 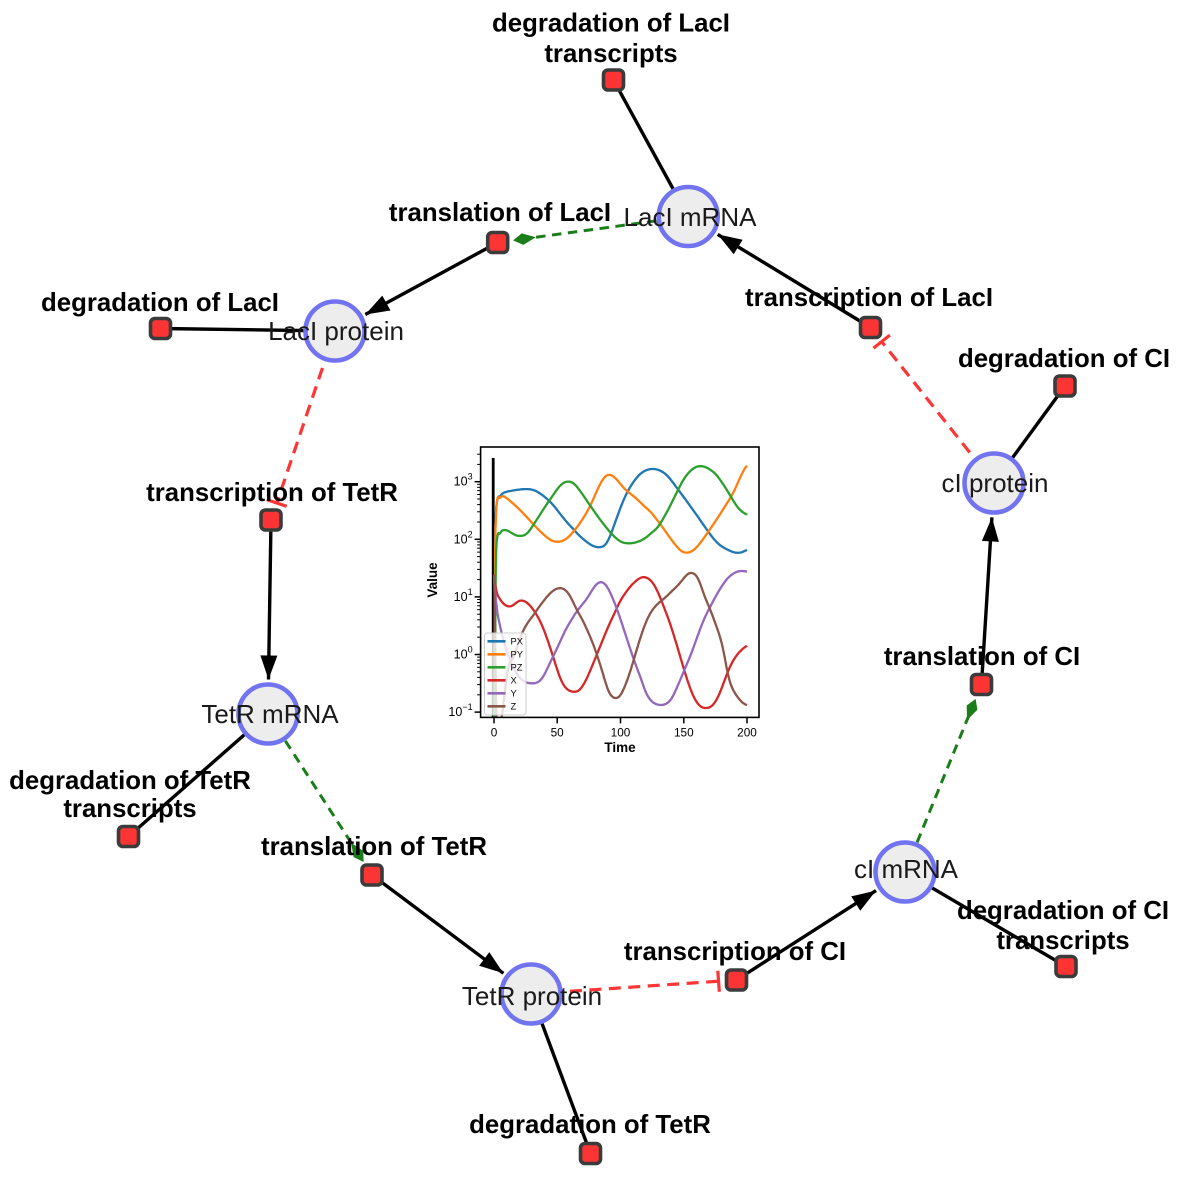 I want to click on svg-text: Value, so click(x=432, y=580).